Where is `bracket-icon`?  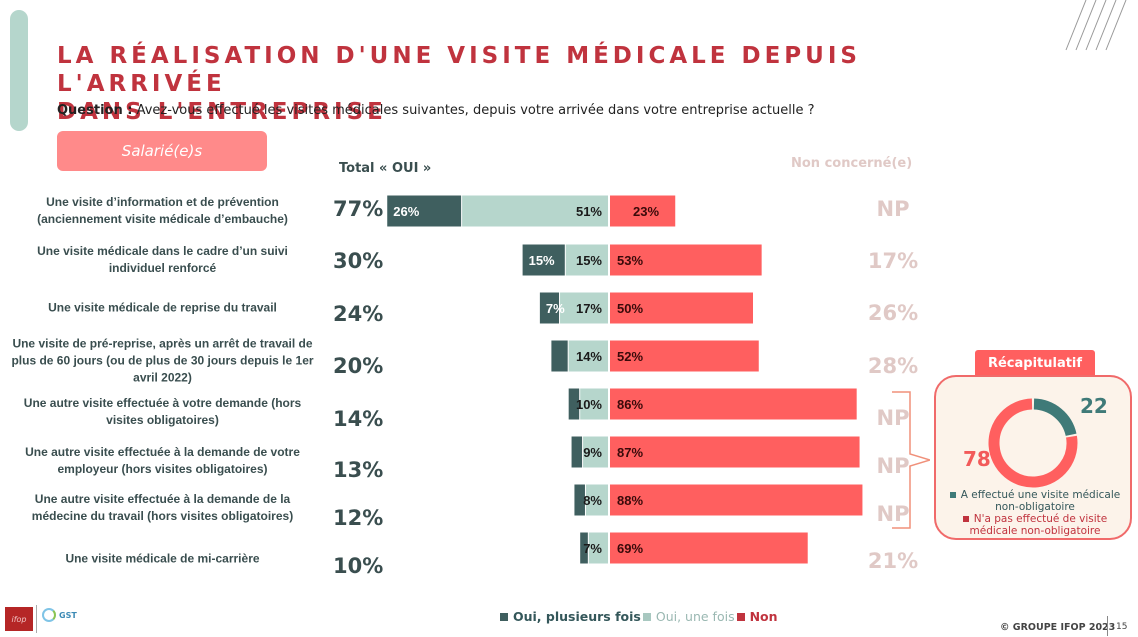
bracket-icon is located at coordinates (911, 460).